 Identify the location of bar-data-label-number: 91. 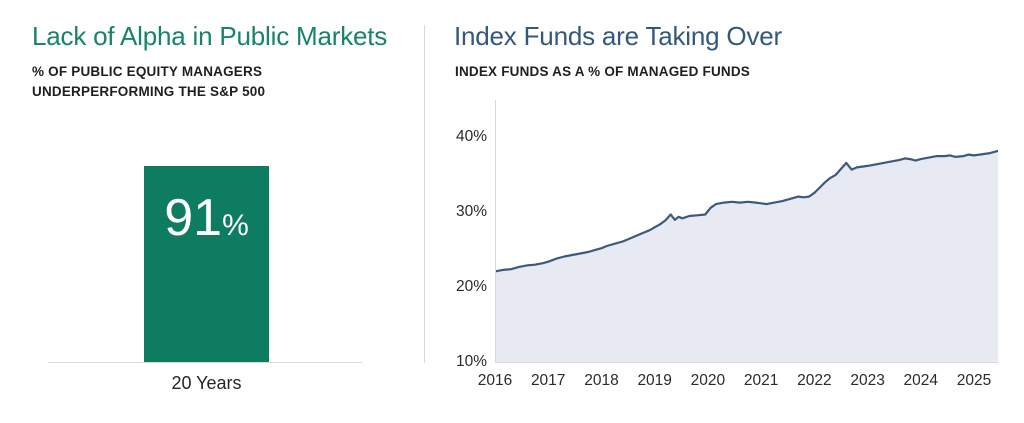
(193, 218).